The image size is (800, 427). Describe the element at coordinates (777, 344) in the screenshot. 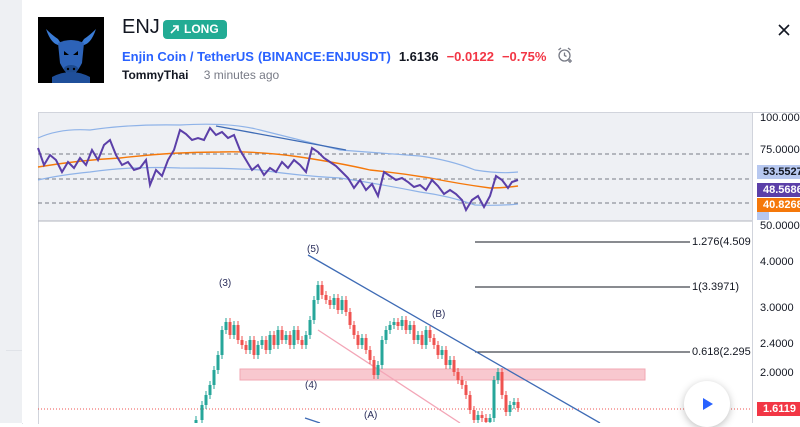

I see `price-axis-label: 2.4000` at that location.